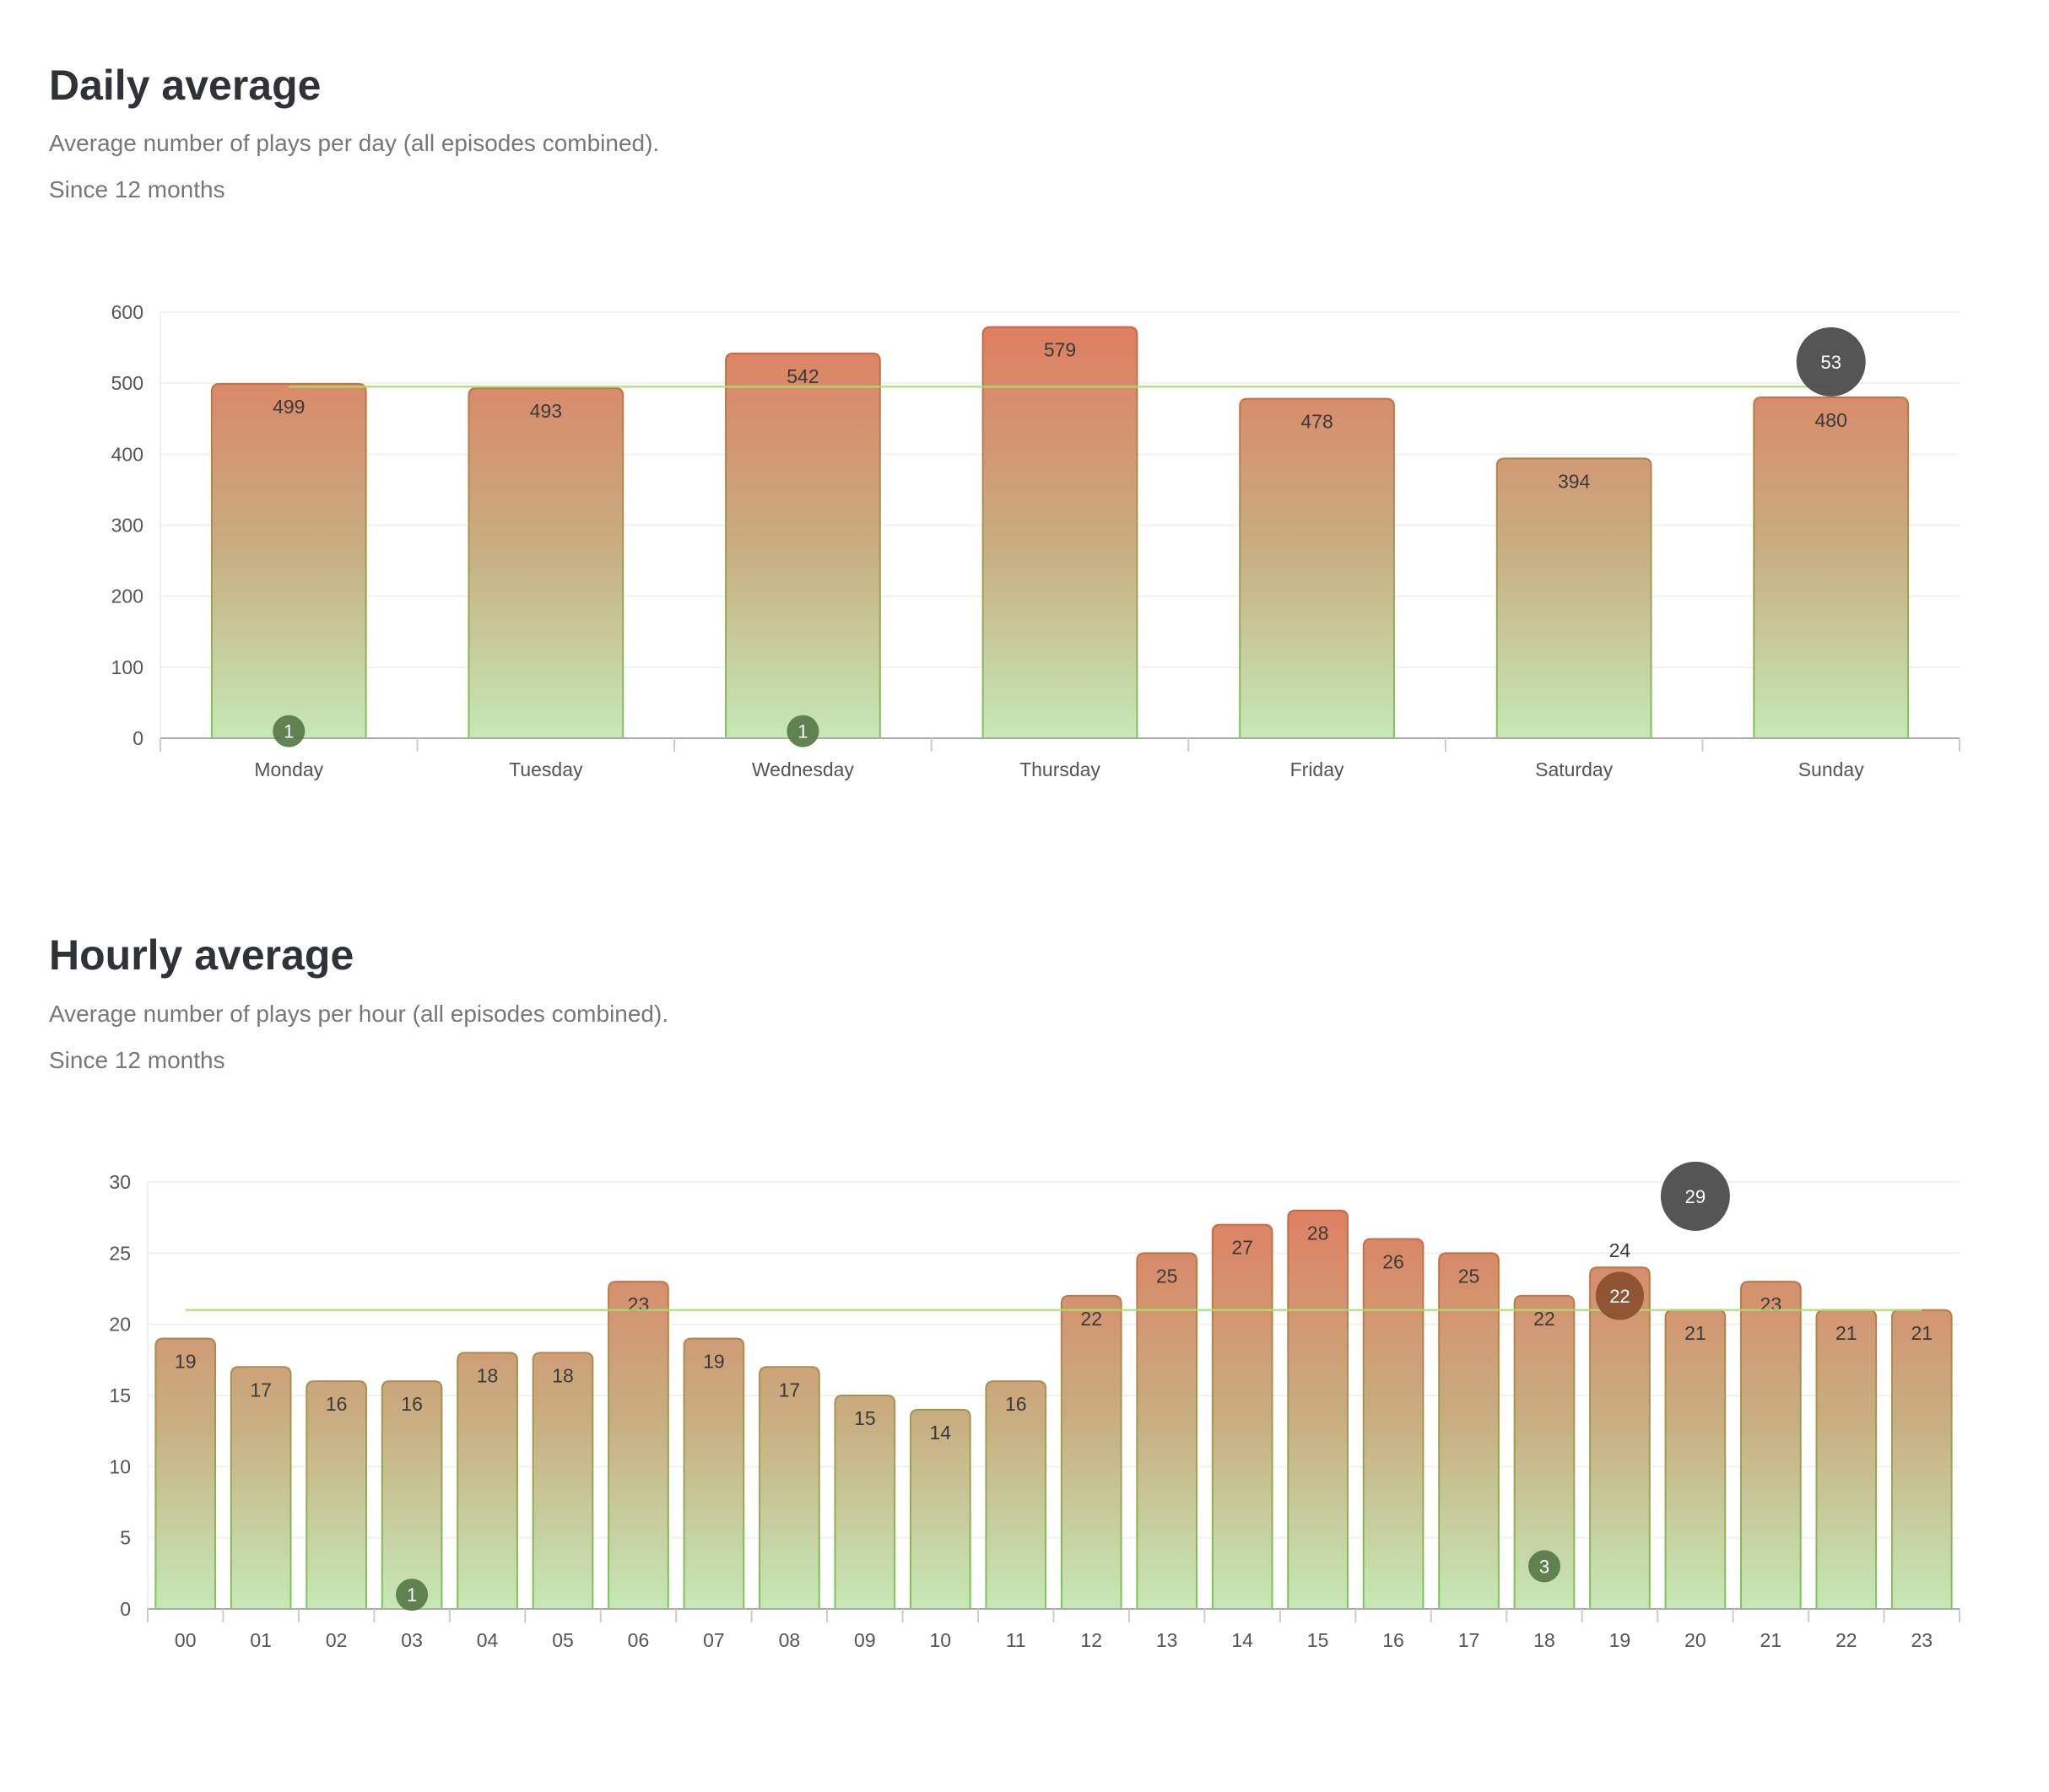 This screenshot has width=2049, height=1792. I want to click on hourly-period: Since 12 months, so click(137, 1060).